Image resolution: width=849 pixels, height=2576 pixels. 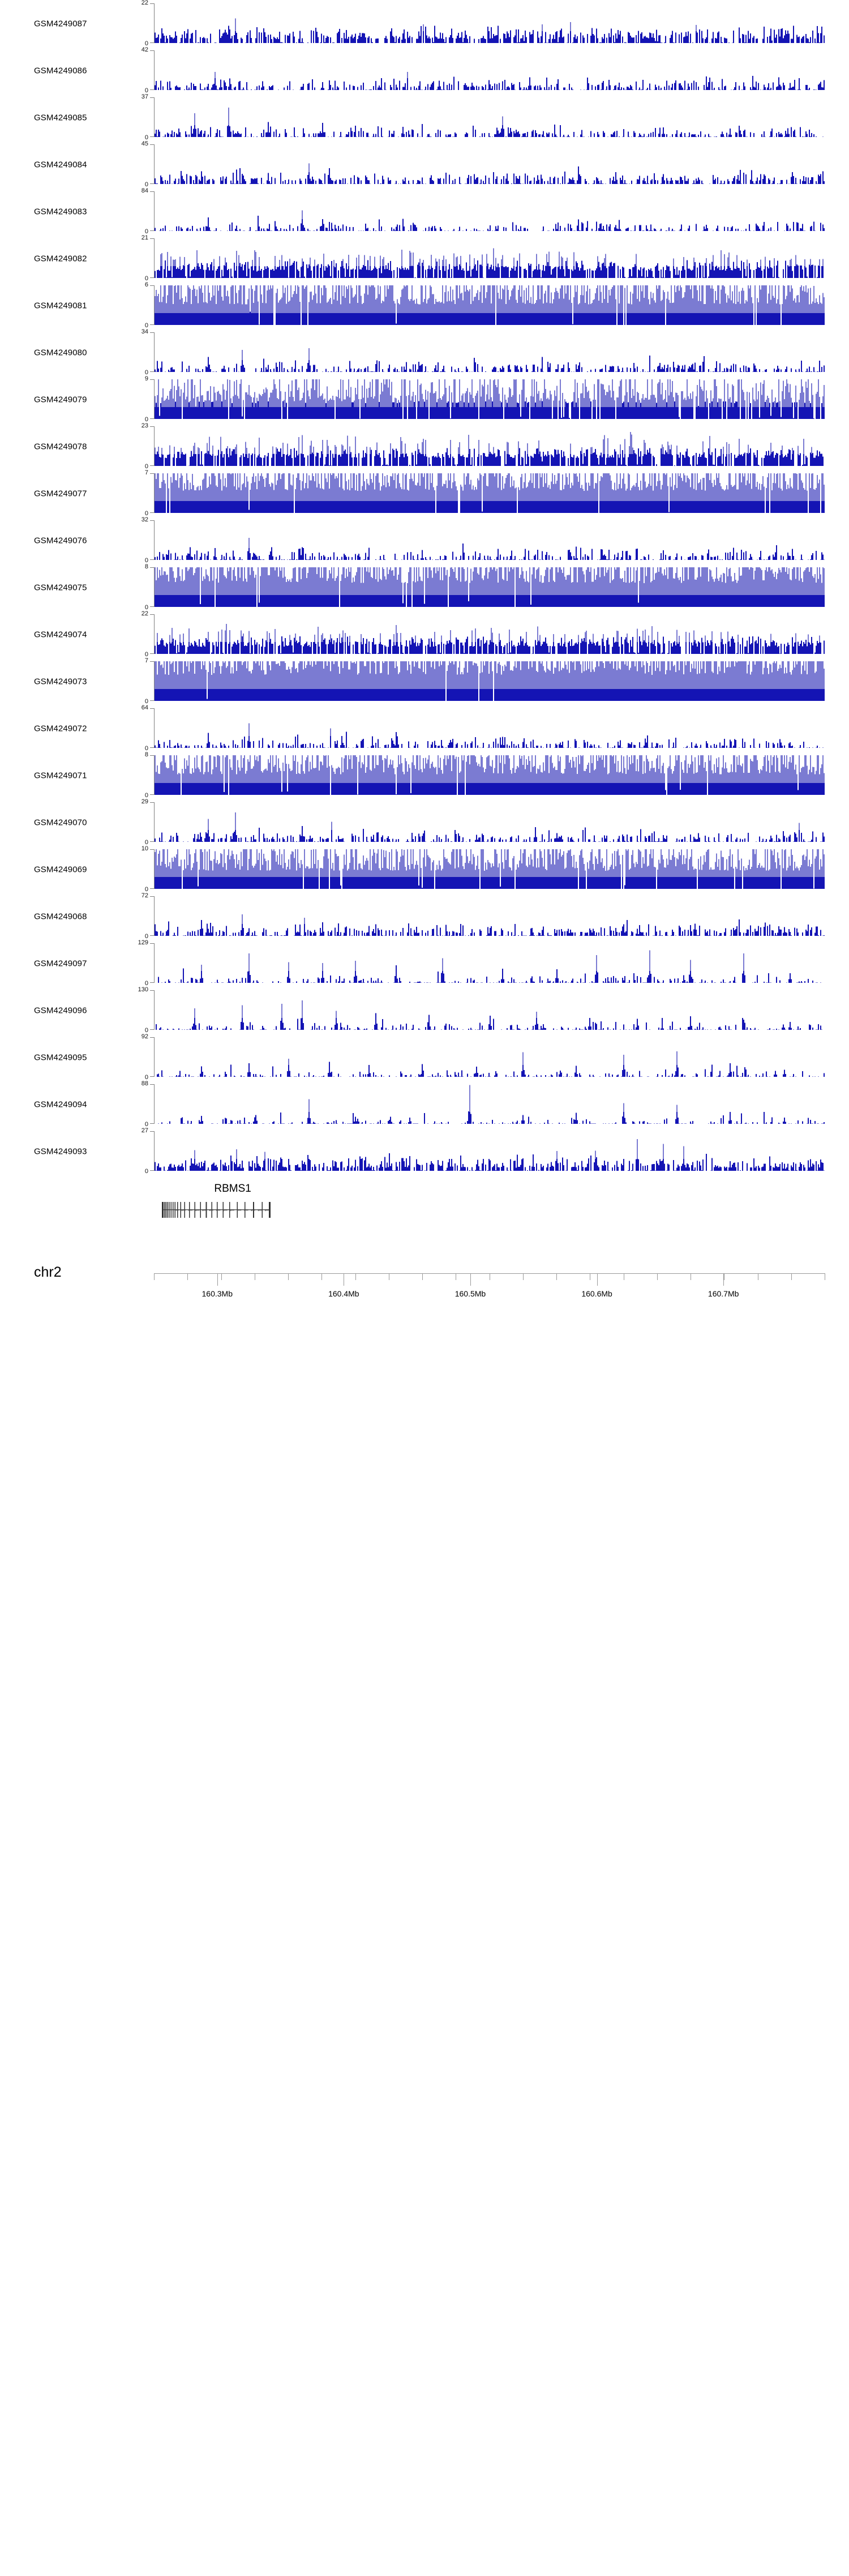 I want to click on coverage-track-row: GSM4249075 8 0, so click(x=424, y=587).